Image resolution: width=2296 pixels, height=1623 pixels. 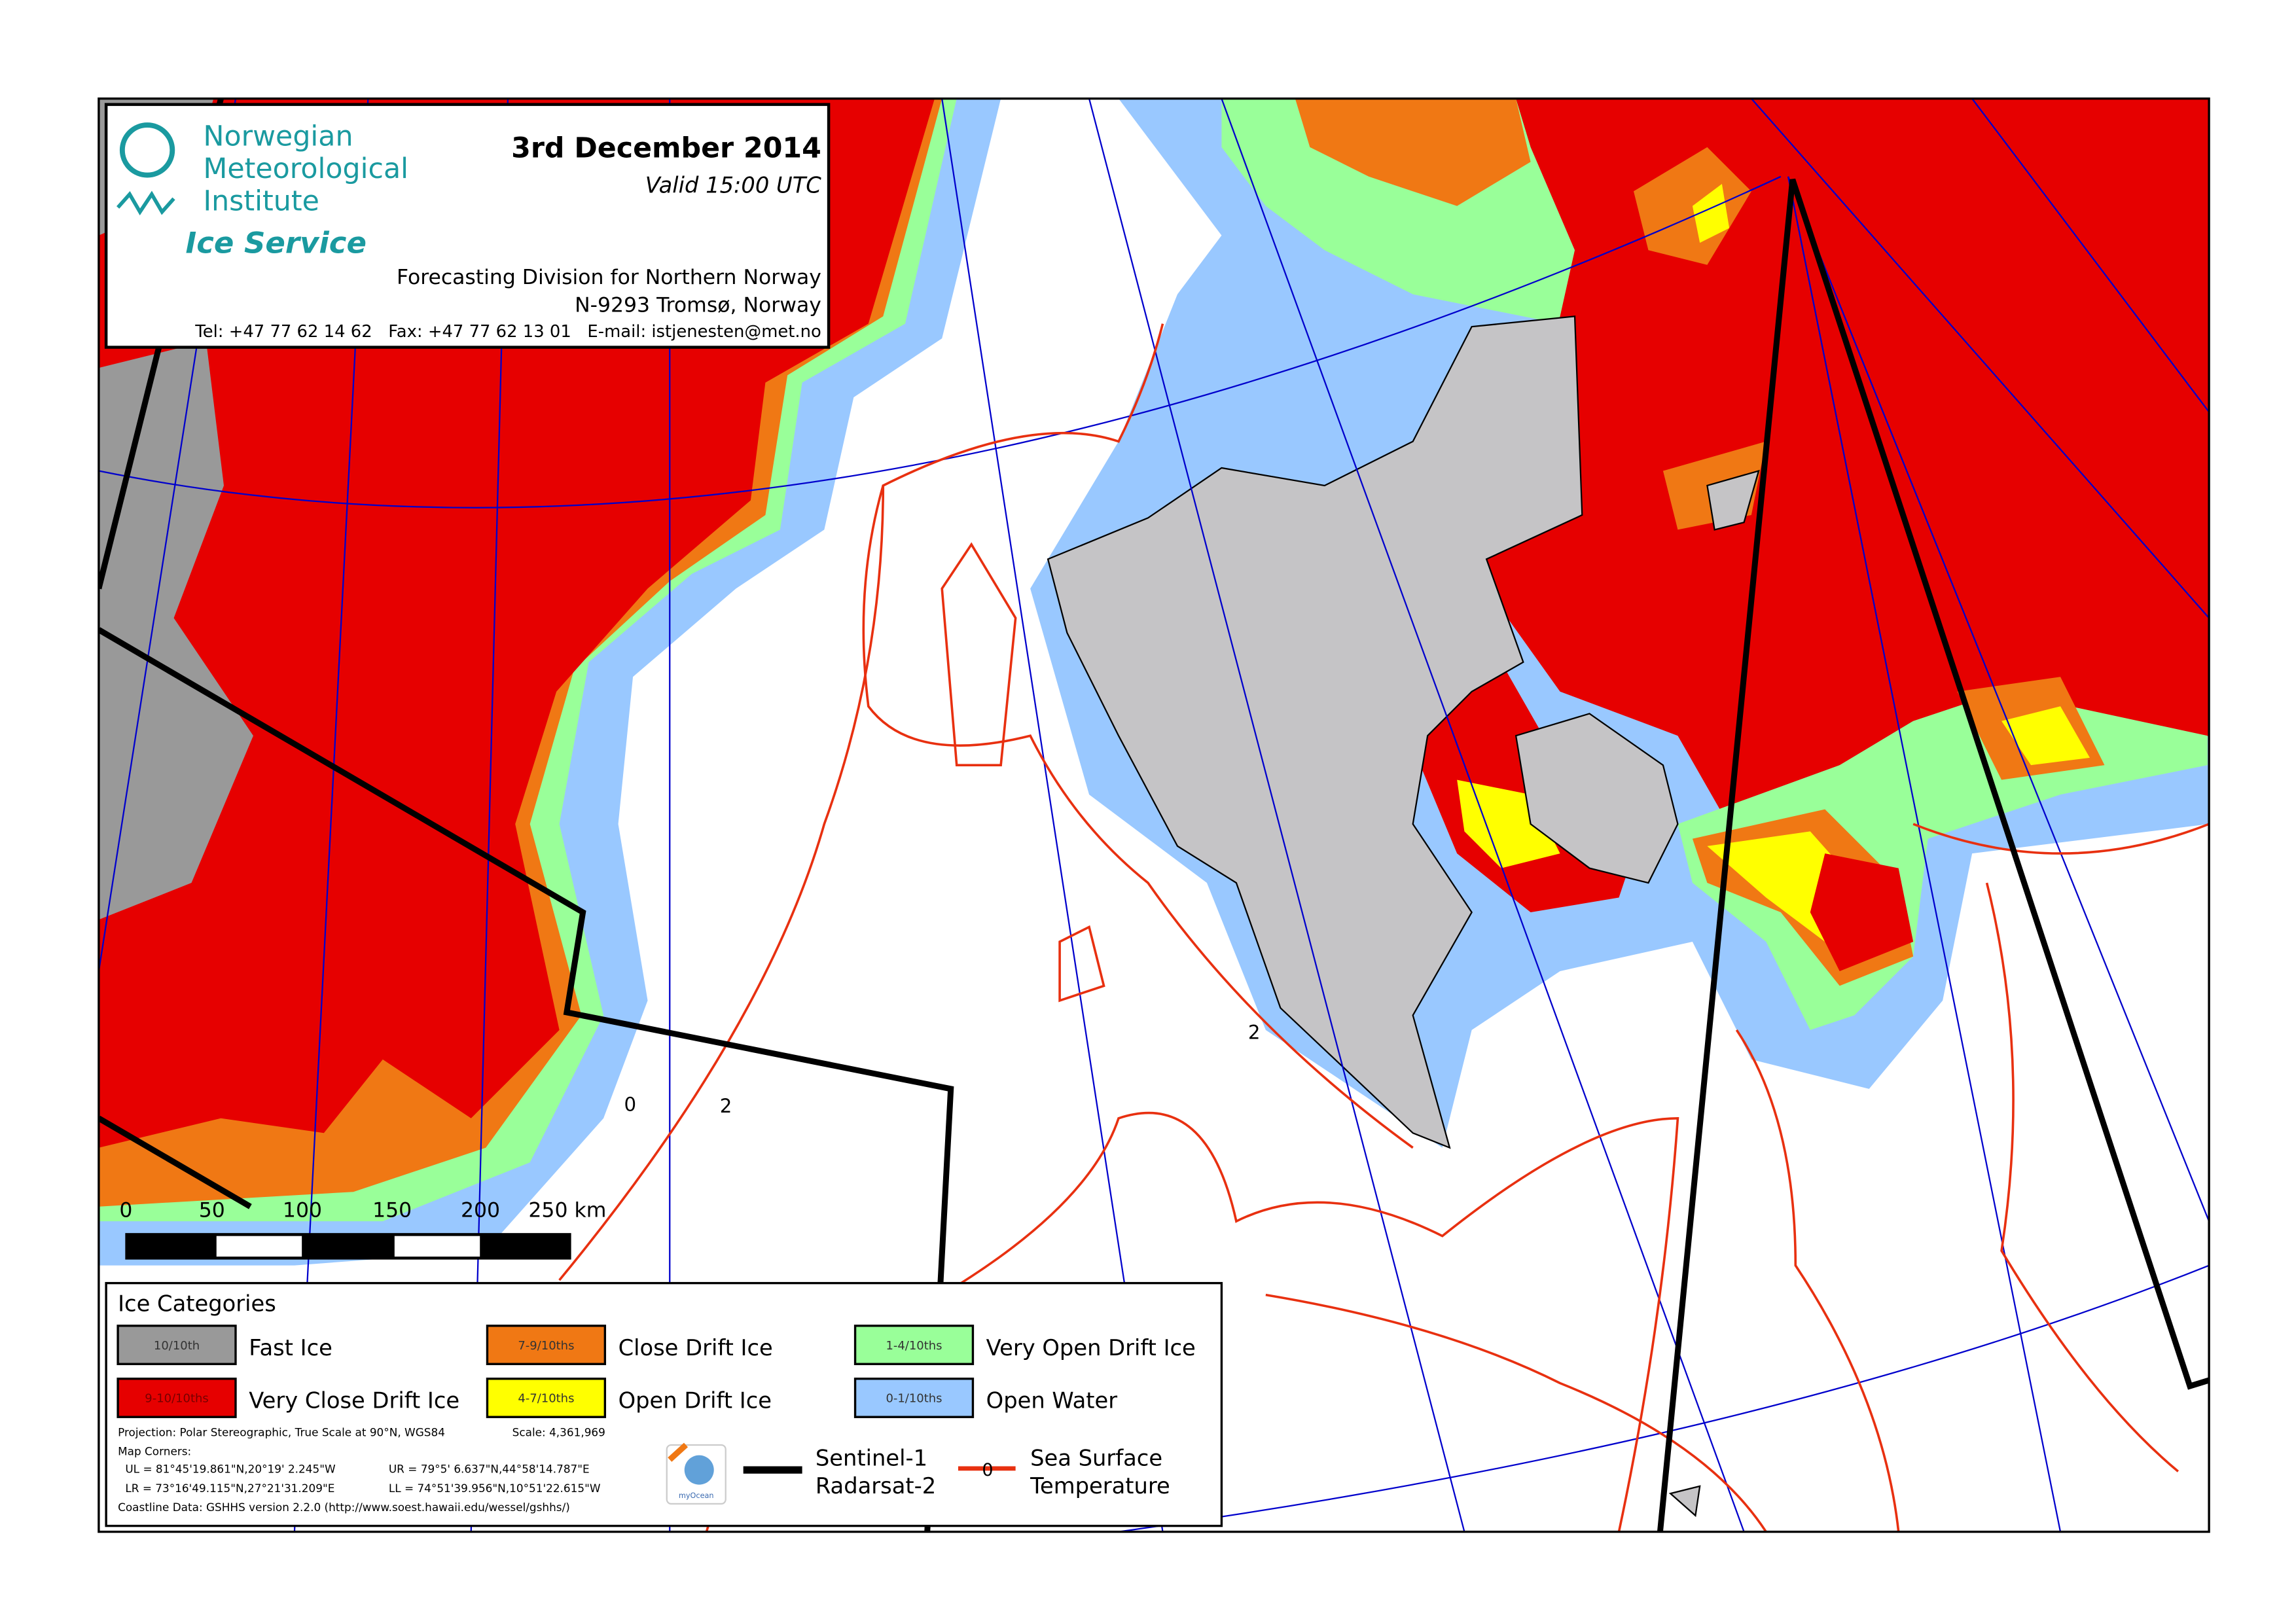 What do you see at coordinates (558, 1431) in the screenshot?
I see `scale-info: Scale: 4,361,969` at bounding box center [558, 1431].